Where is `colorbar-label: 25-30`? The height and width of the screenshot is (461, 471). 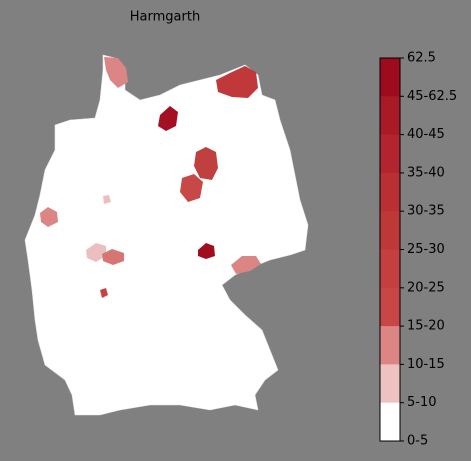 colorbar-label: 25-30 is located at coordinates (426, 249).